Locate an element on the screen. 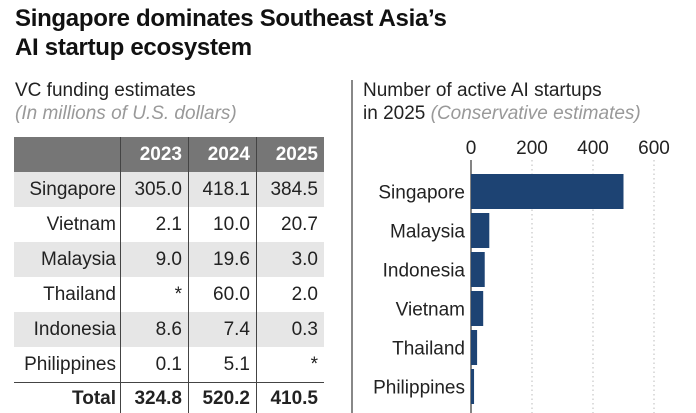 Image resolution: width=696 pixels, height=413 pixels. bar-philippines is located at coordinates (473, 386).